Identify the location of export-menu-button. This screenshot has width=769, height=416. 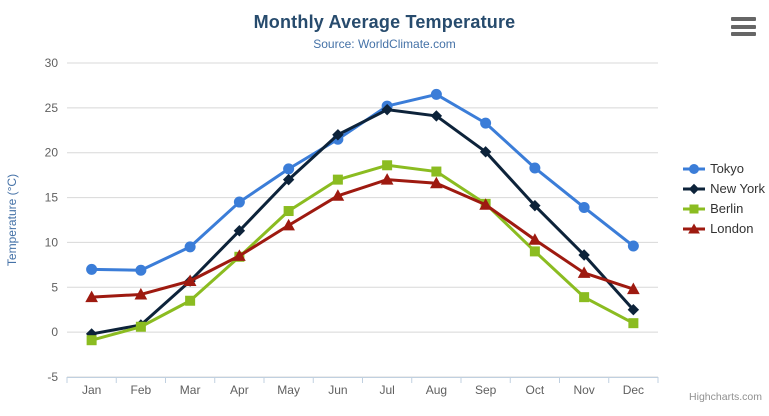
(743, 26).